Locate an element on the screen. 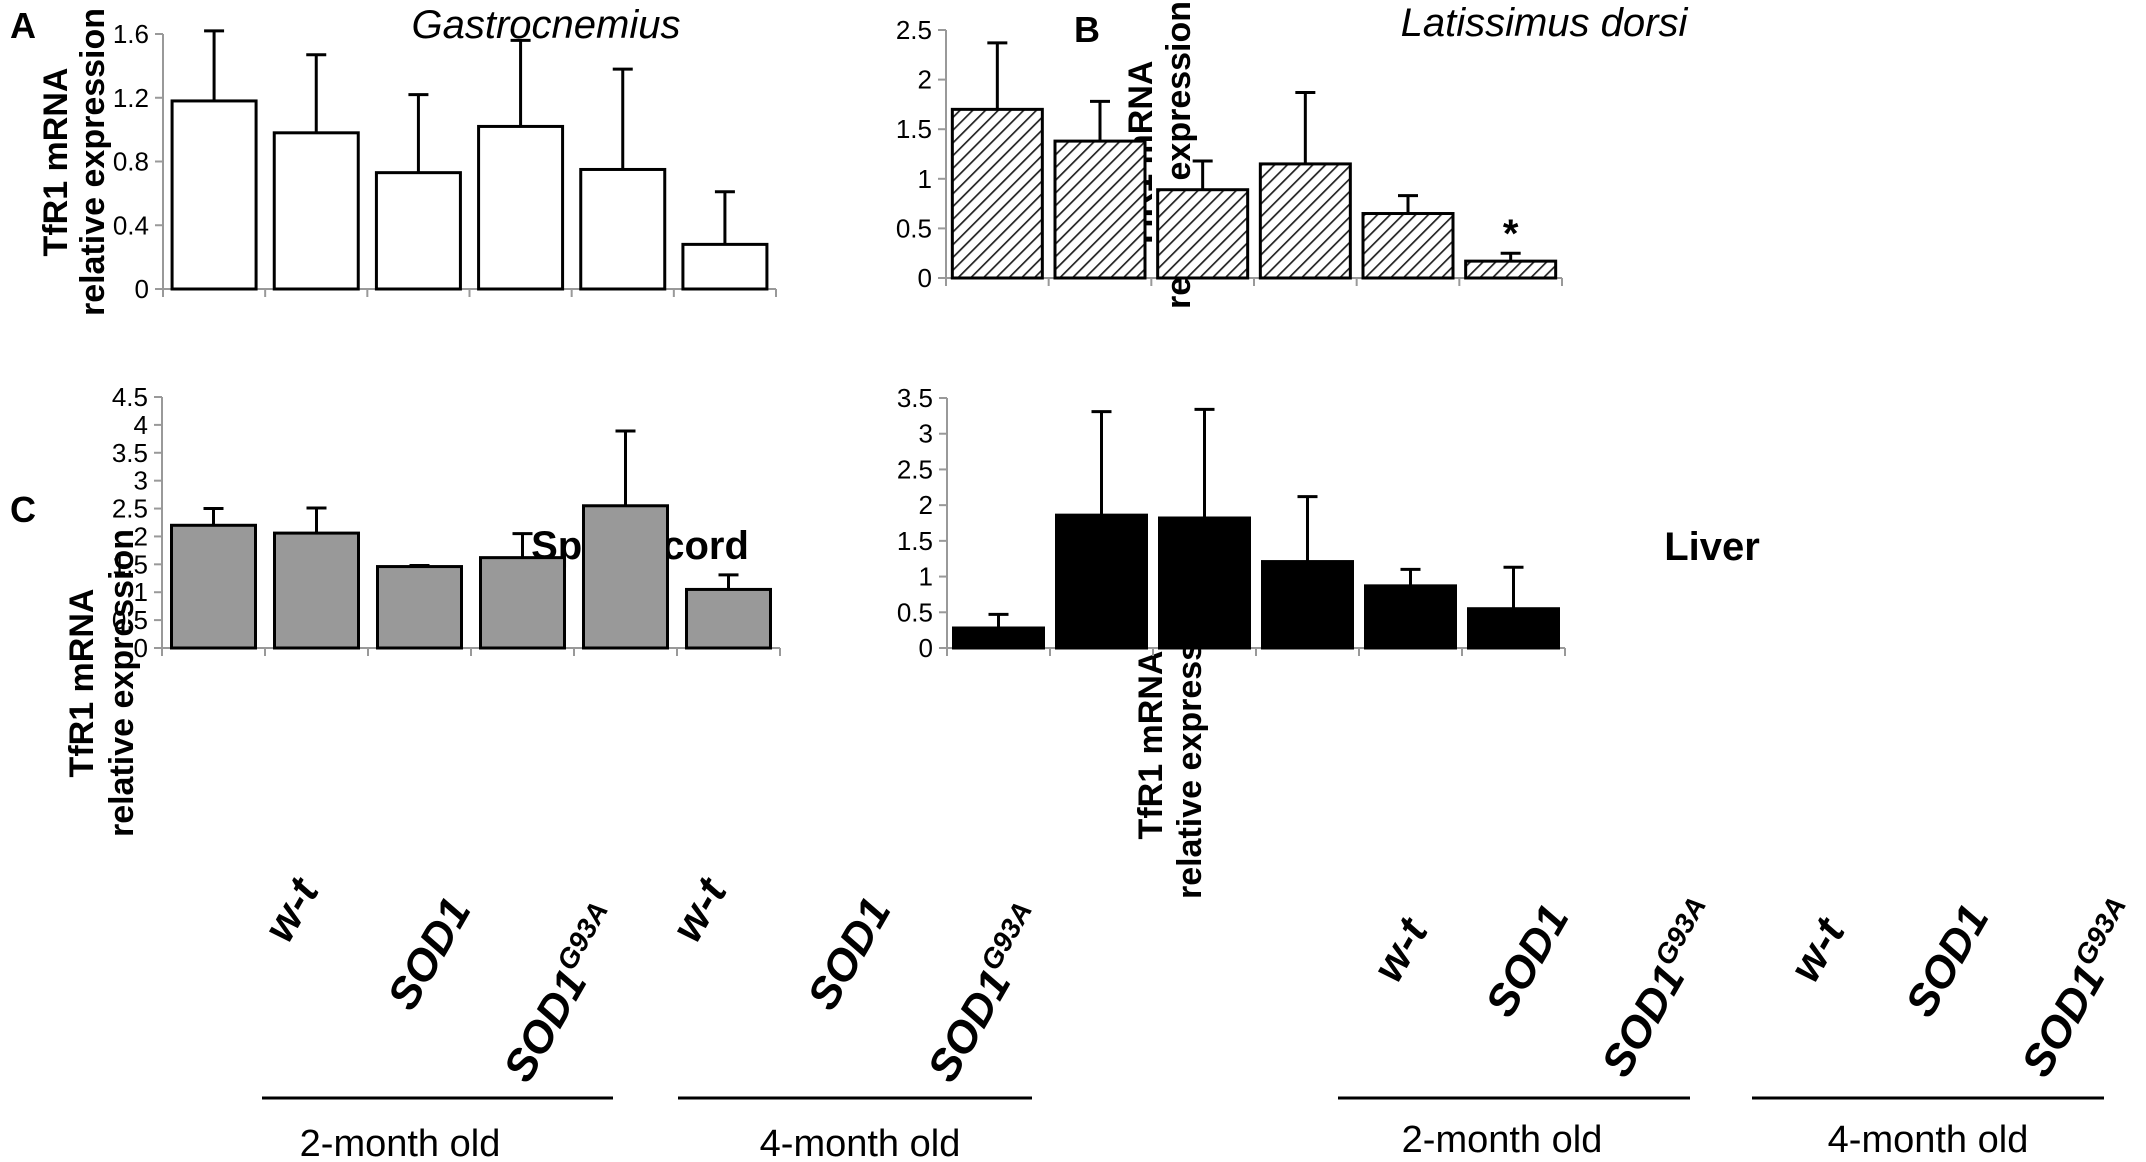 The height and width of the screenshot is (1162, 2146). group-label-4-month-left: 4-month old is located at coordinates (860, 1142).